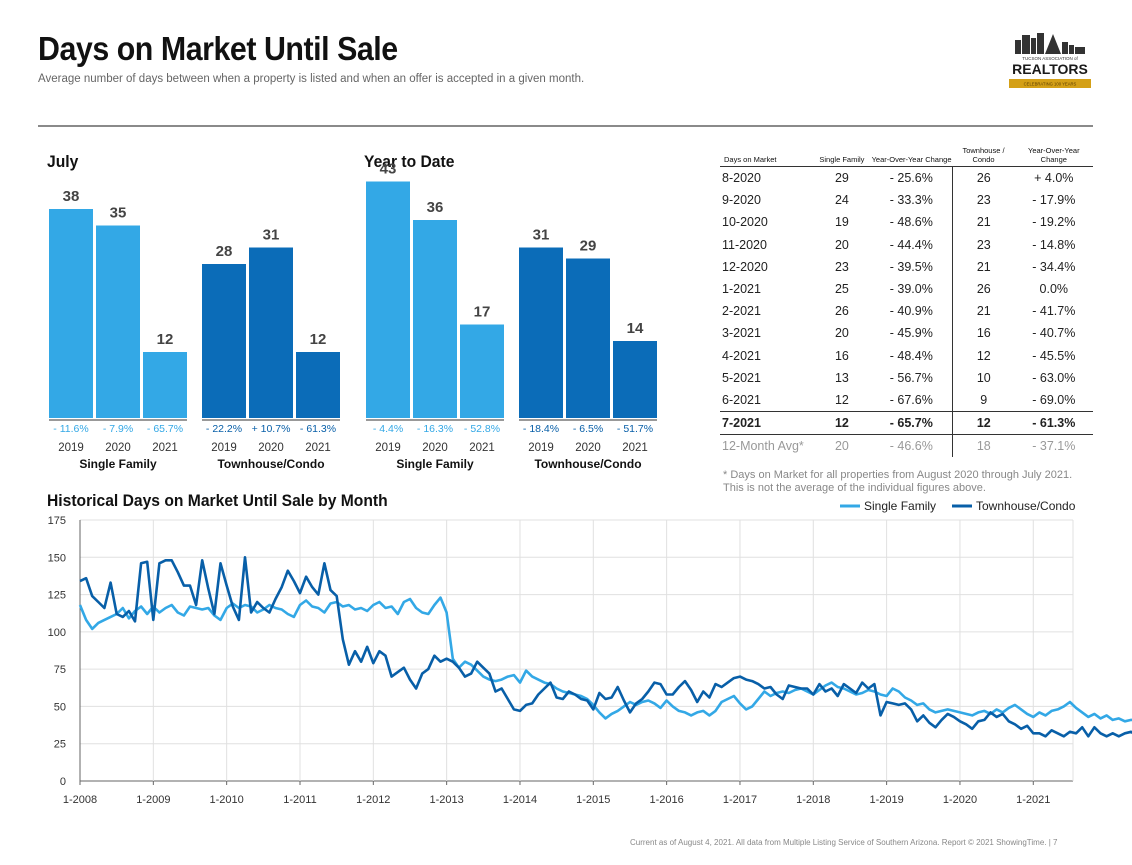  I want to click on ytd-change-1-0: - 18.4%, so click(541, 429).